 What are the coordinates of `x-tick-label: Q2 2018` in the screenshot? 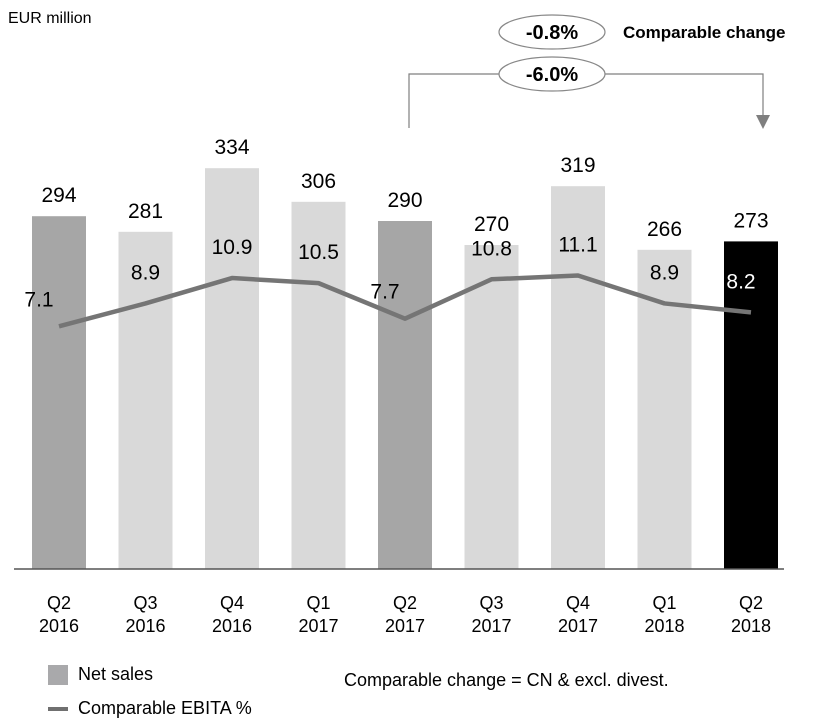 It's located at (751, 614).